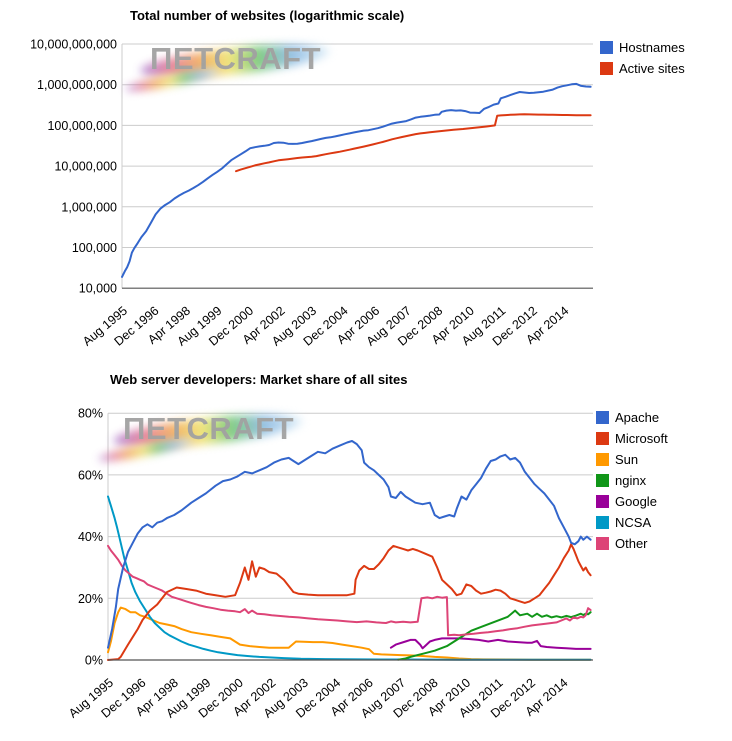 The width and height of the screenshot is (732, 741). I want to click on legend-item-sun: Sun, so click(632, 459).